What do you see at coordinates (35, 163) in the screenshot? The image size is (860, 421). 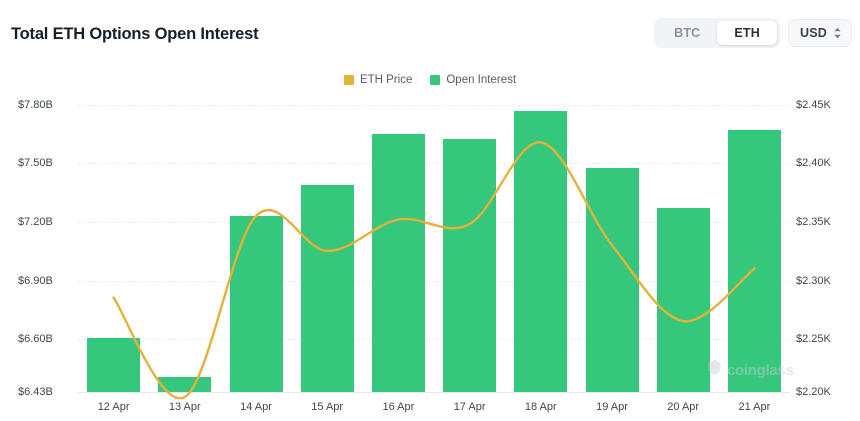 I see `left-axis-tick: $7.50B` at bounding box center [35, 163].